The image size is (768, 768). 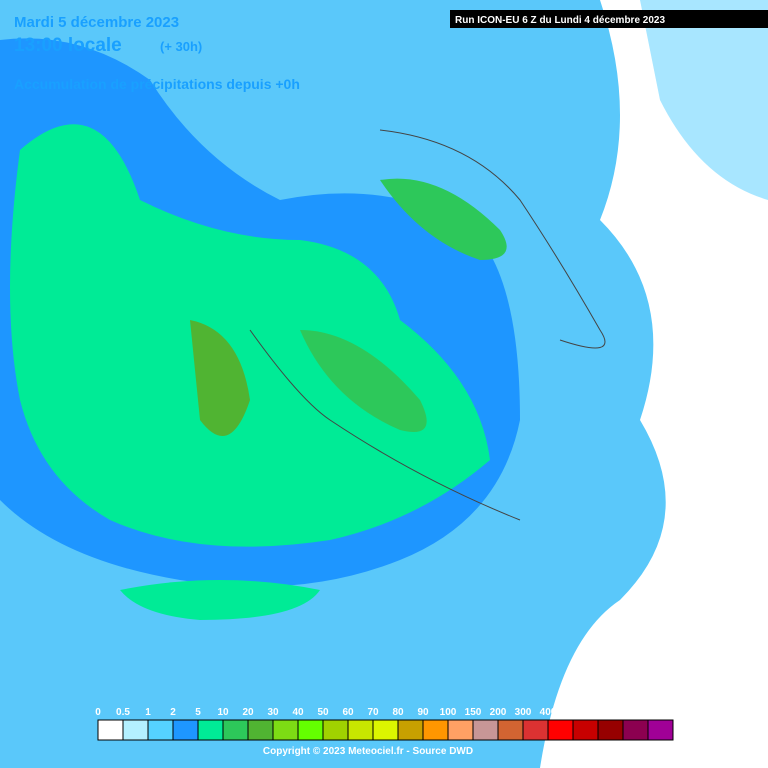 I want to click on legend-label: 600, so click(x=598, y=712).